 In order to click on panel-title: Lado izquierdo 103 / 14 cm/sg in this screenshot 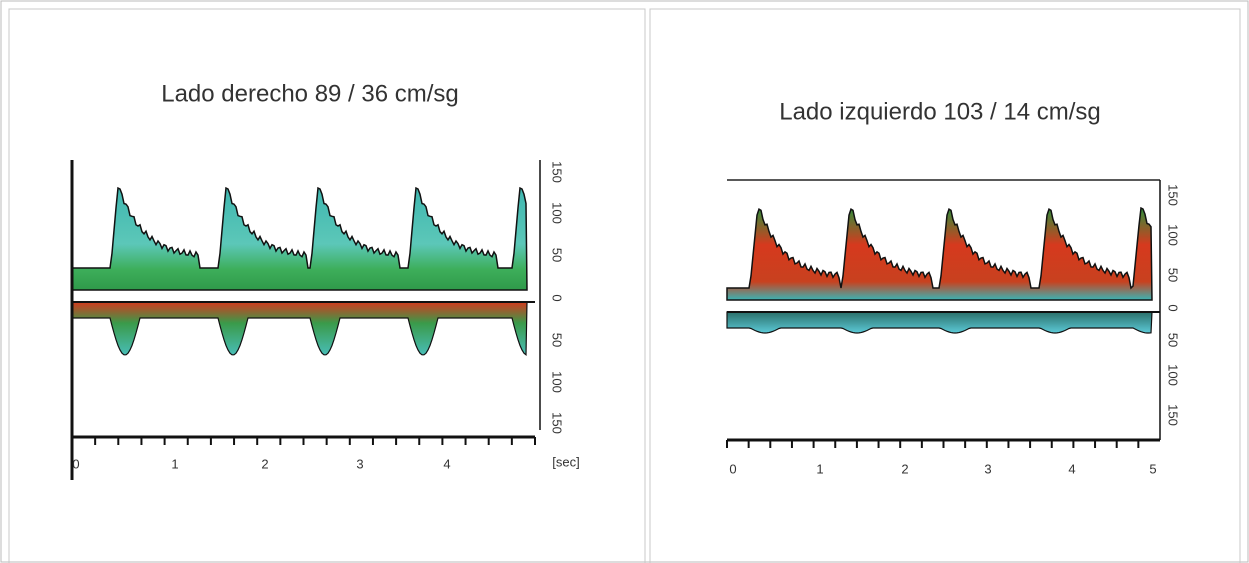, I will do `click(940, 111)`.